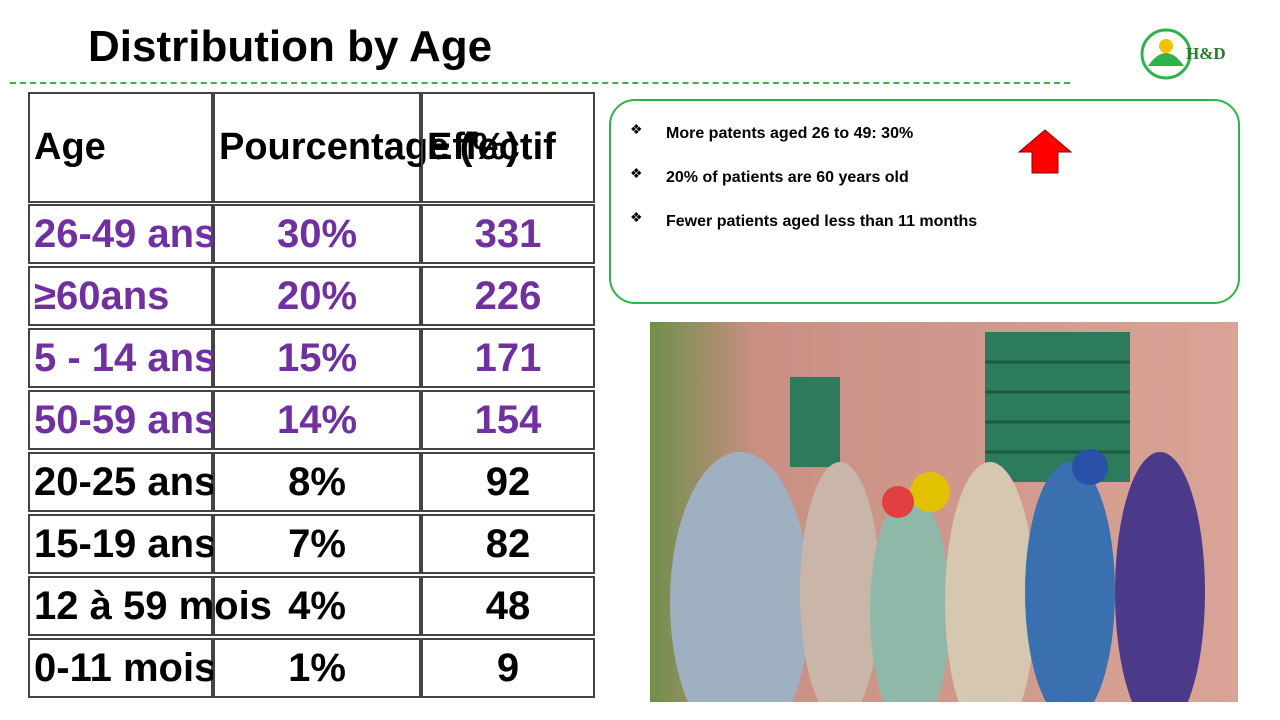  Describe the element at coordinates (122, 482) in the screenshot. I see `table-cell: 20-25 ans` at that location.